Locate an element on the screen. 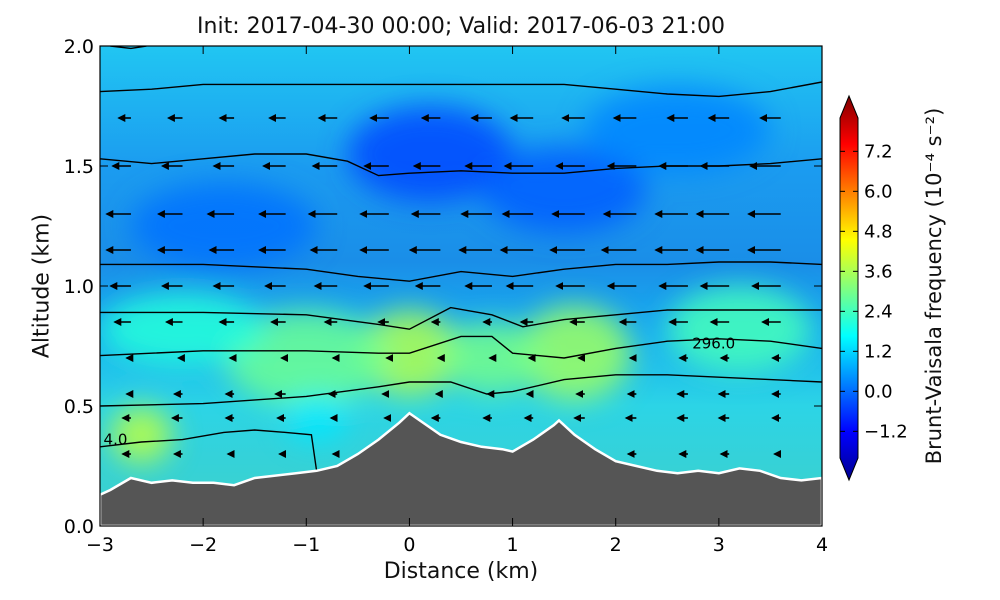 The image size is (1000, 600). x-tick-label: −2 is located at coordinates (203, 545).